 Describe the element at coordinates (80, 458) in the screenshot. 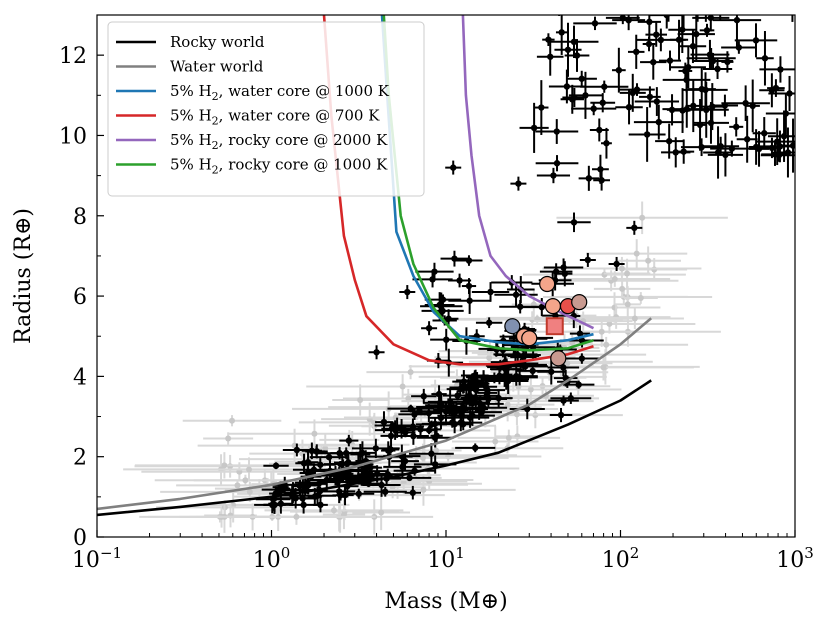

I see `y-tick-label: 2` at that location.